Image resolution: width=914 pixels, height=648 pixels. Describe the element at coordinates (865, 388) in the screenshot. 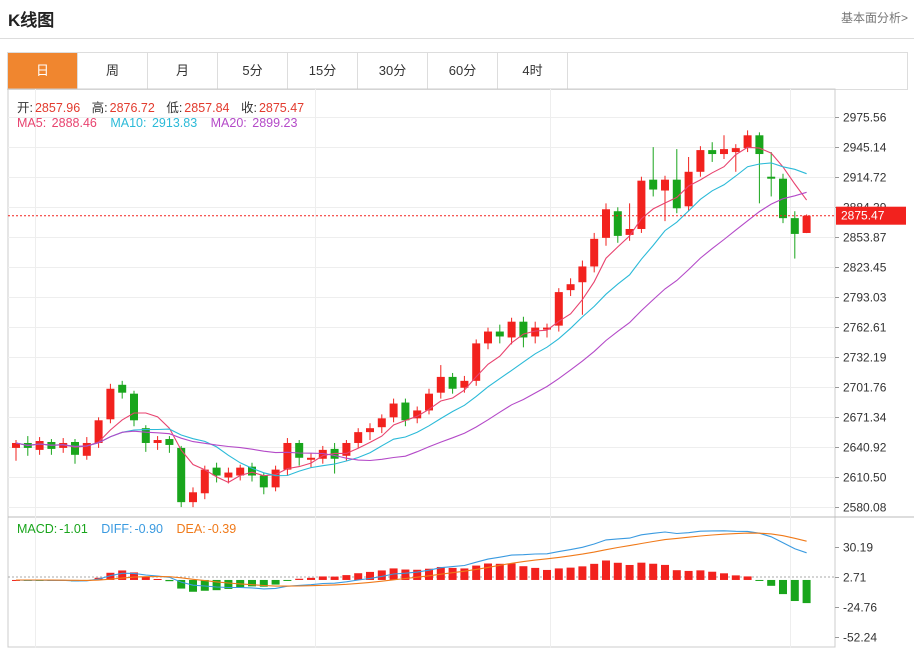

I see `price-tick-label: 2701.76` at that location.